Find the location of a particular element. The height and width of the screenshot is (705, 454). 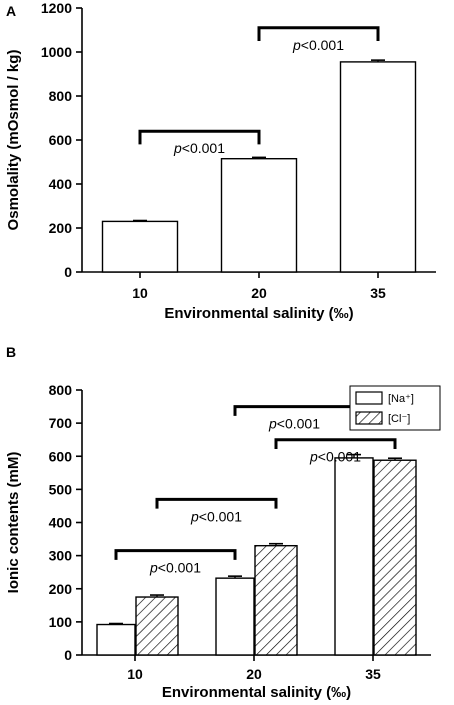

y-tick-label: 1000 is located at coordinates (56, 52).